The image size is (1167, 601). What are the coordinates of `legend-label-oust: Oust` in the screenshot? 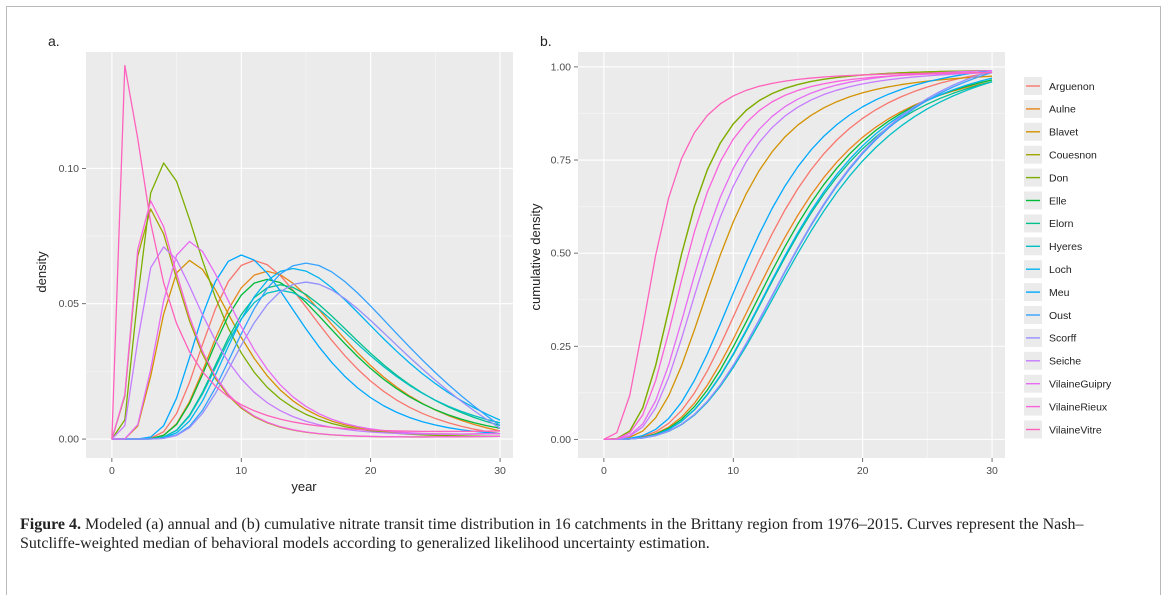 It's located at (1060, 316).